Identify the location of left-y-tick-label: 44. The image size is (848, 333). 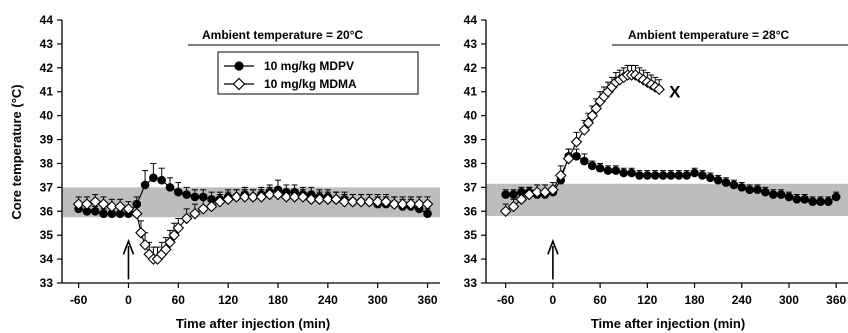
(47, 20).